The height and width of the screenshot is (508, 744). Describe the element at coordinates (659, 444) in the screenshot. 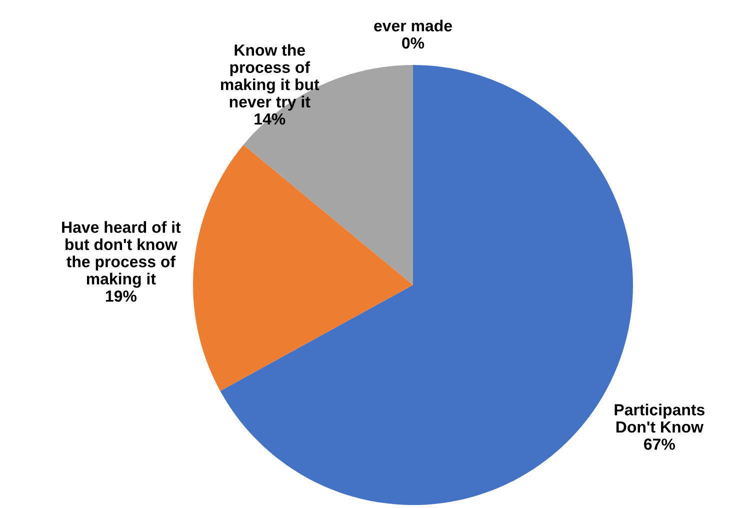

I see `data-label: 67%` at that location.